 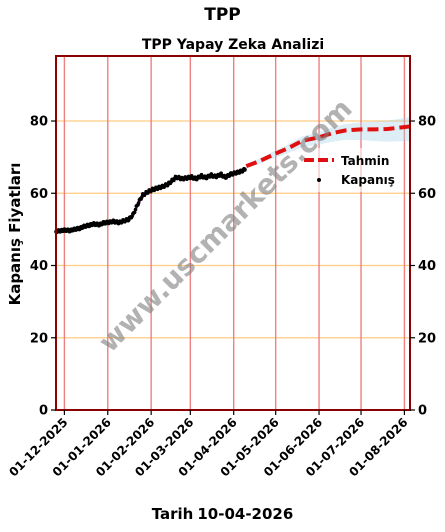 I want to click on y-tick-label: 20, so click(x=39, y=338).